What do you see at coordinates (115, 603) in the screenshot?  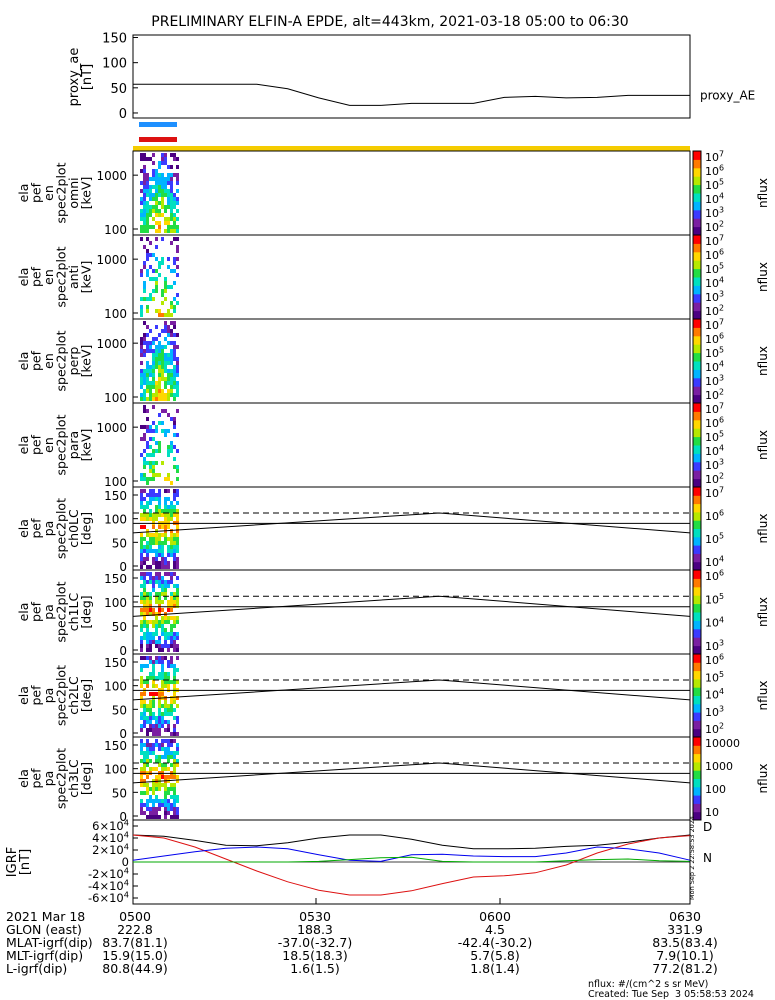 I see `y-tick-label: 100` at bounding box center [115, 603].